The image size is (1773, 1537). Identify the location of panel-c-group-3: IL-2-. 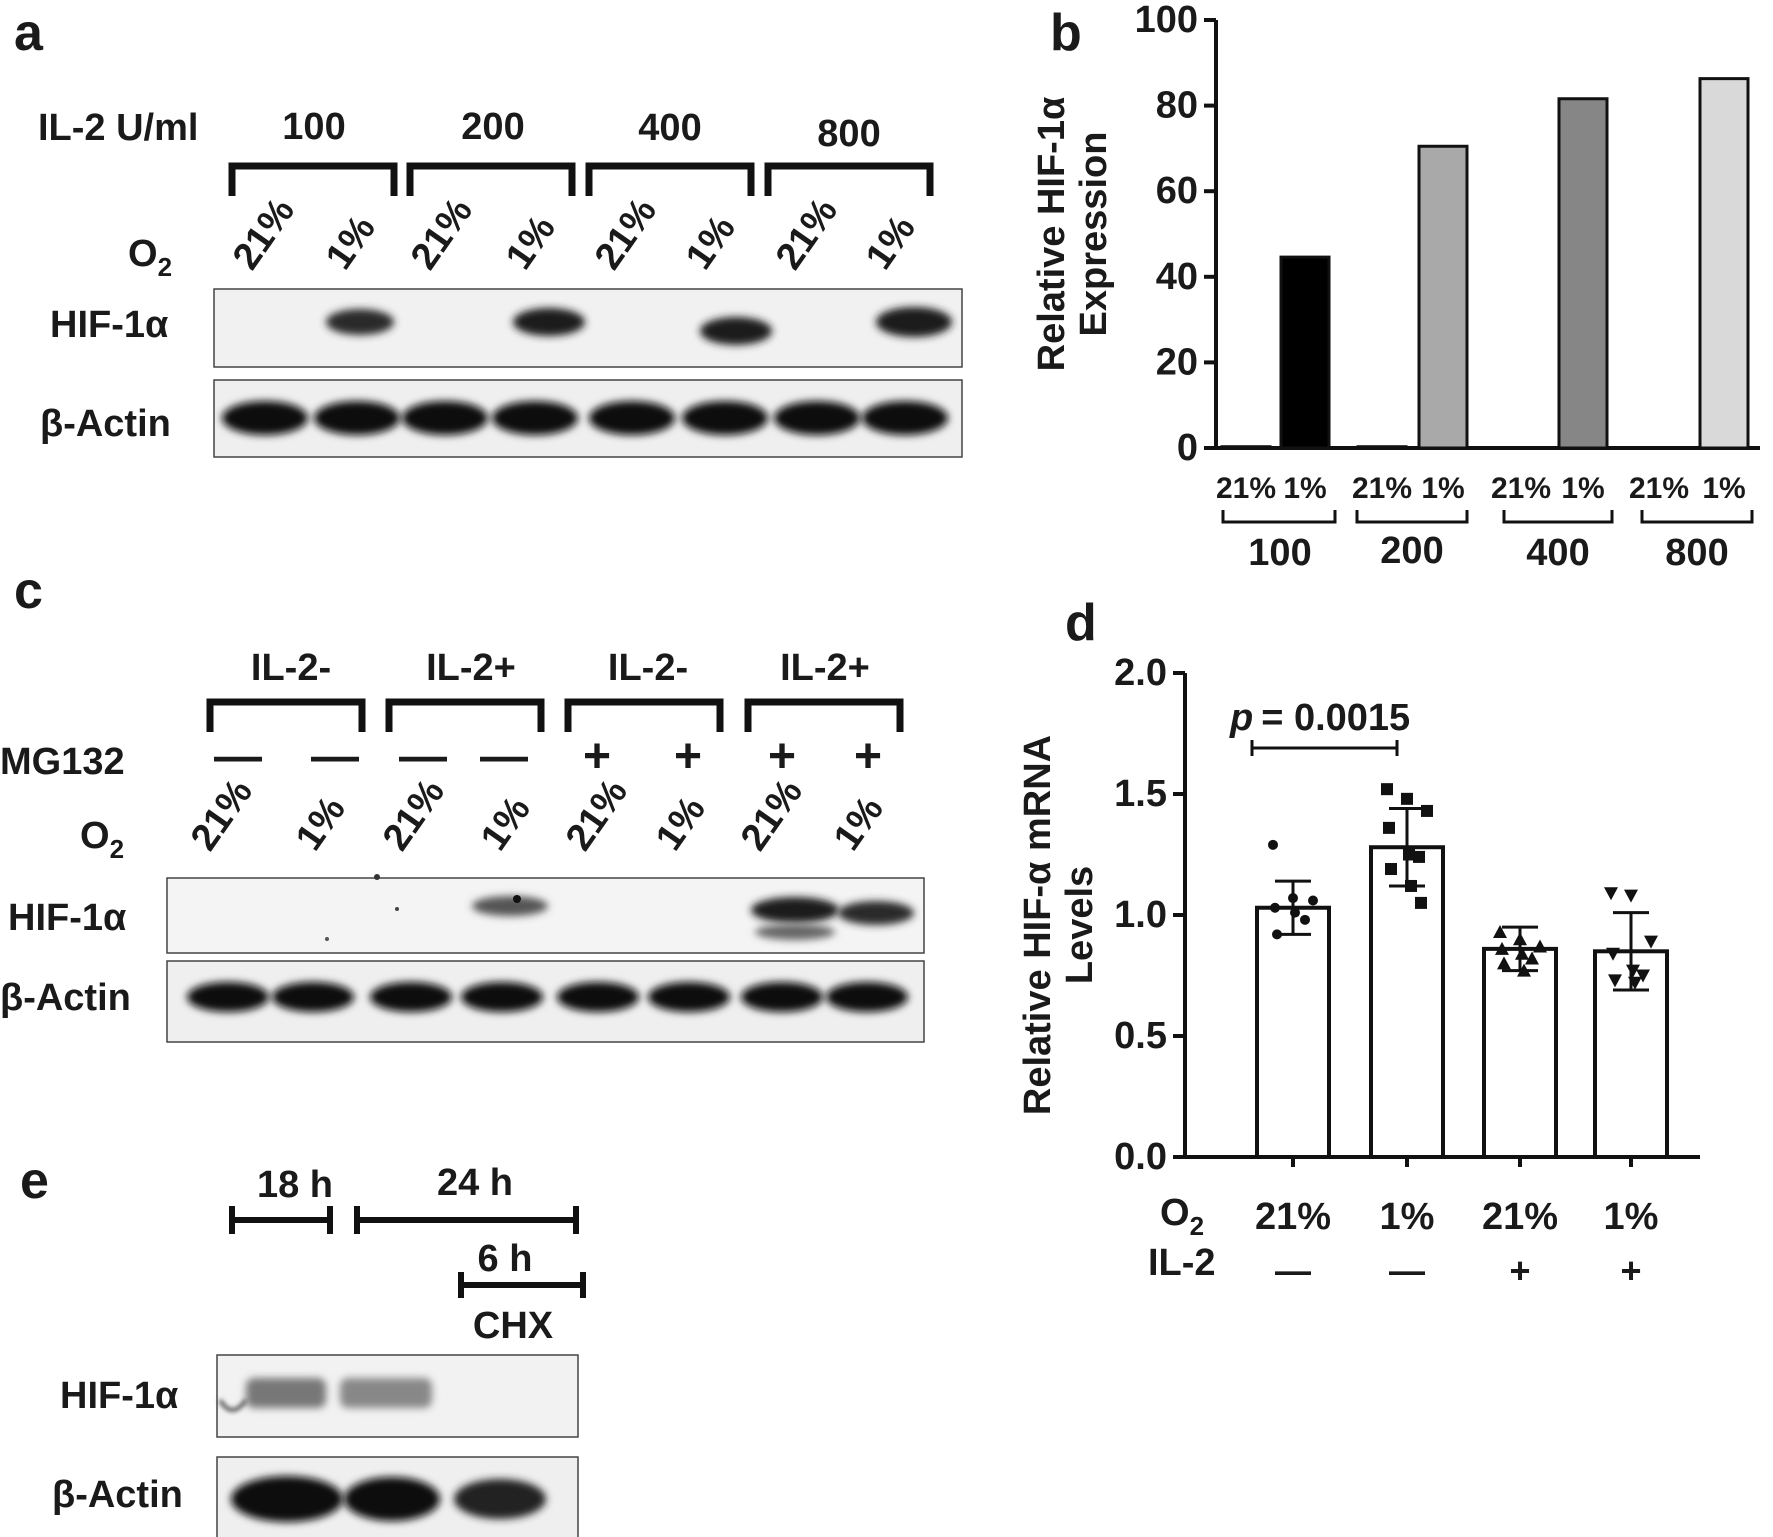
(648, 668).